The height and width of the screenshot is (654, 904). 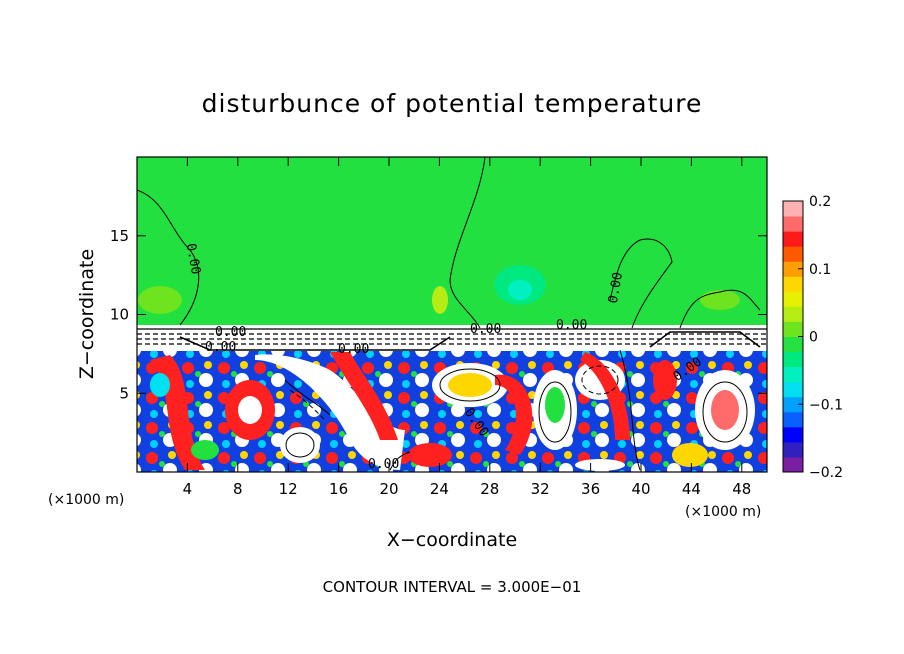 I want to click on y-tick-label: 10, so click(x=119, y=315).